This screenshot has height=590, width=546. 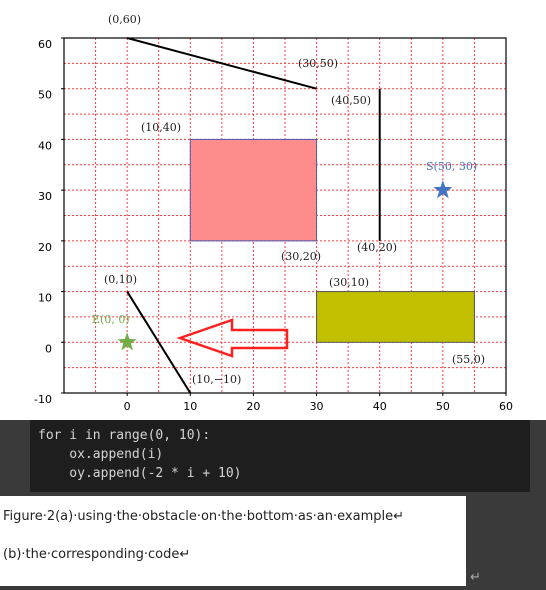 I want to click on y-tick-label: 0, so click(x=48, y=348).